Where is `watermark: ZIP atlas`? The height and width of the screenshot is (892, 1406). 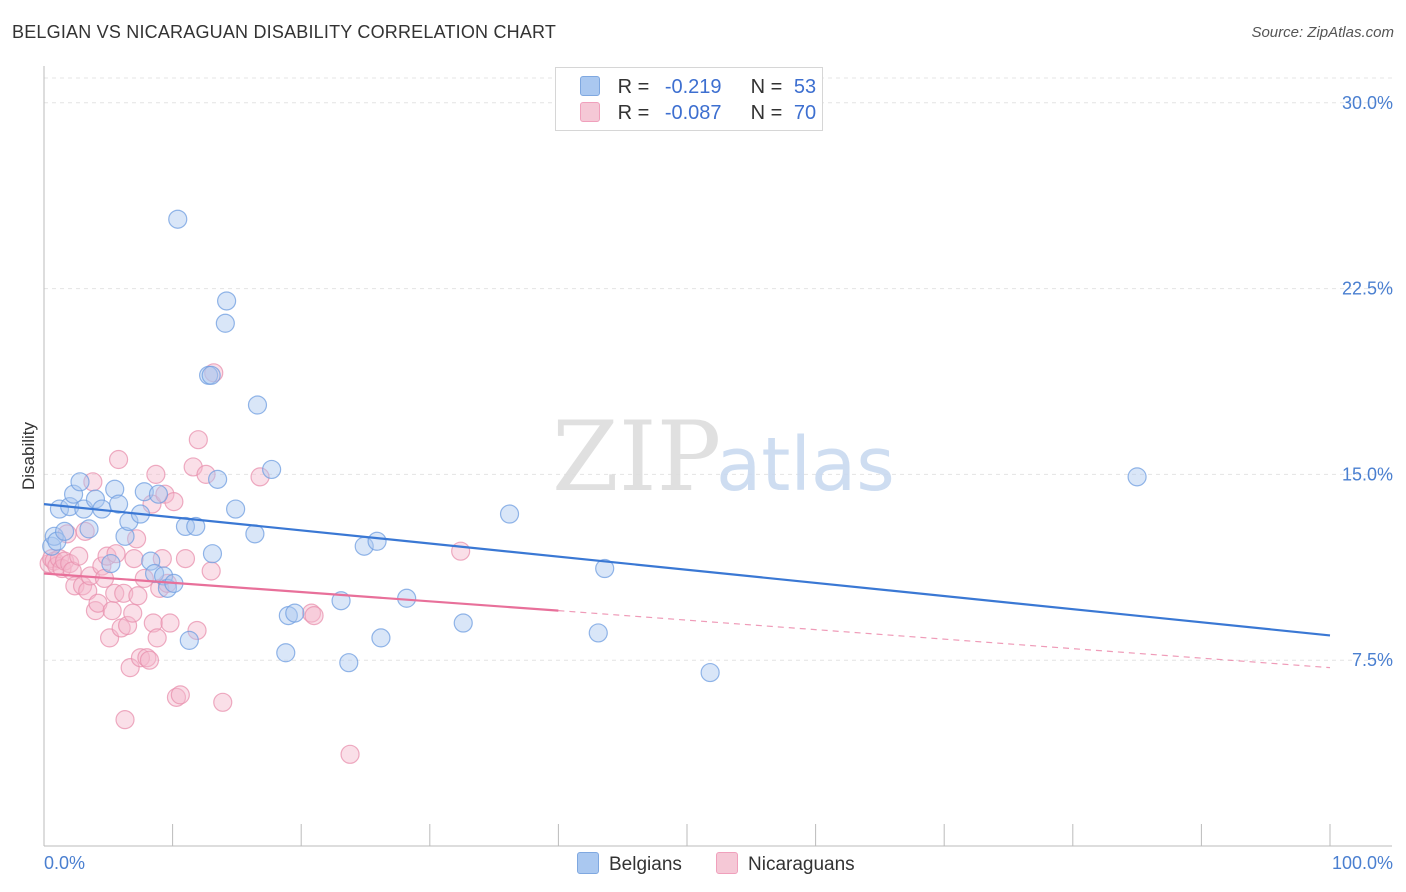 watermark: ZIP atlas is located at coordinates (723, 457).